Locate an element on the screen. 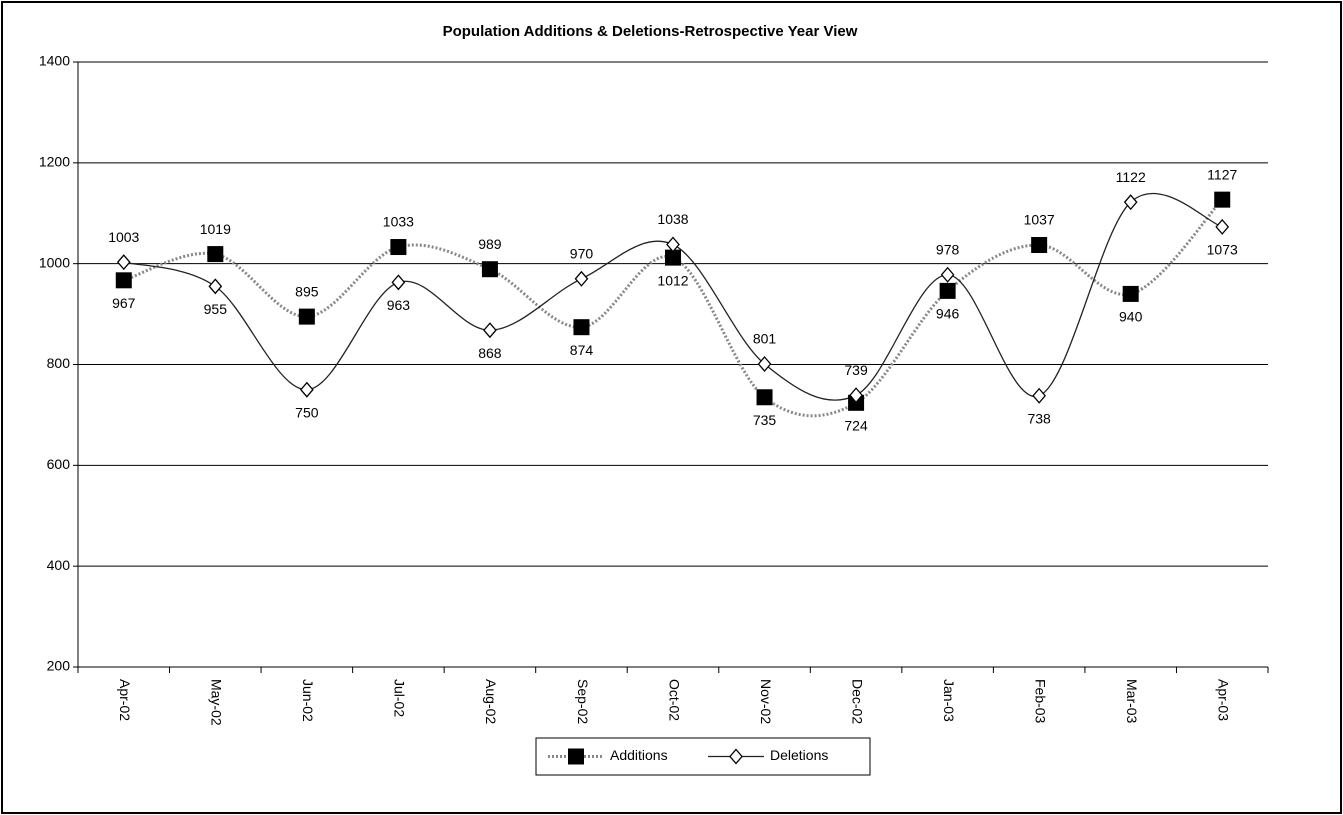 The height and width of the screenshot is (815, 1343). data-label: 1122 is located at coordinates (1131, 177).